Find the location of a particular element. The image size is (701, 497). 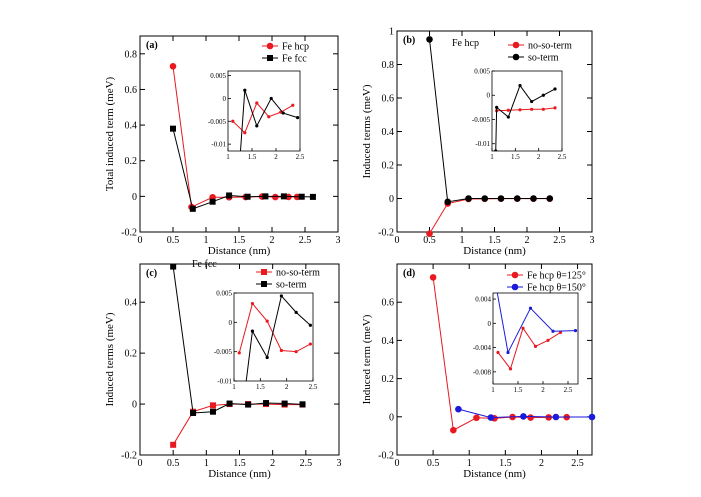

y-axis-label: Induced terms (meV) is located at coordinates (110, 359).